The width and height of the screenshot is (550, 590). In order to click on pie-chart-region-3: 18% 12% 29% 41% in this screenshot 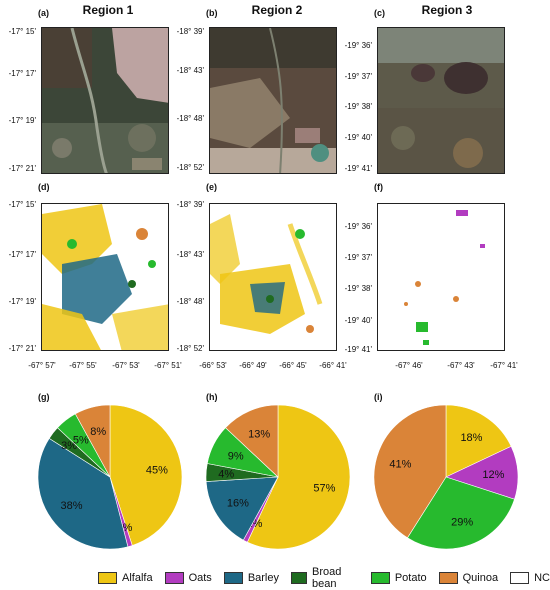, I will do `click(446, 477)`.